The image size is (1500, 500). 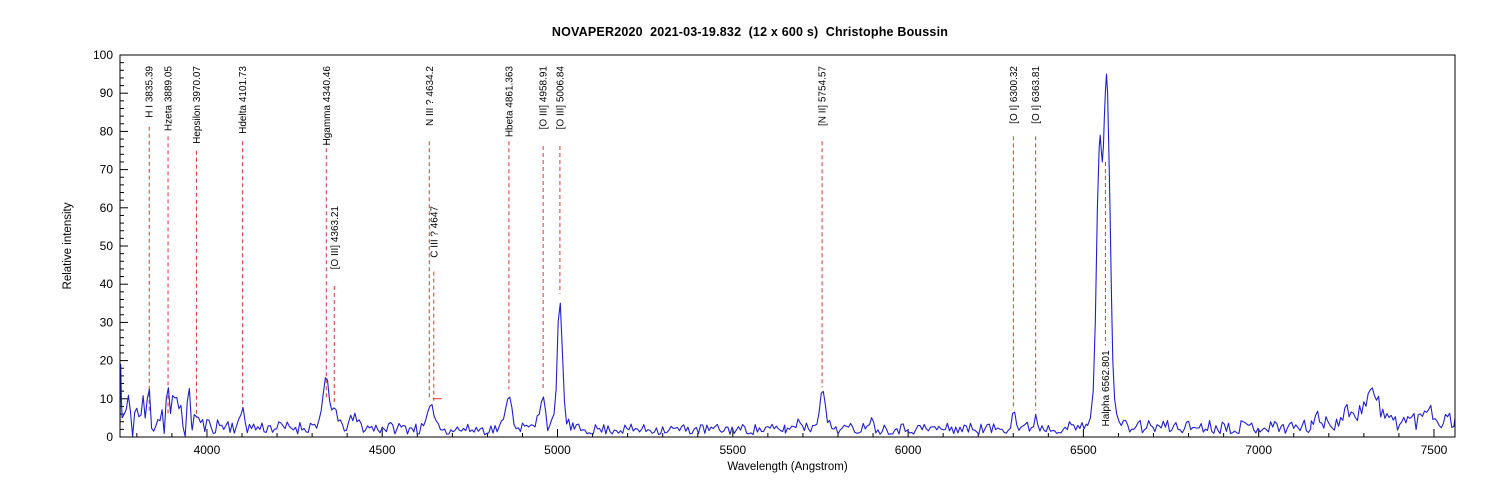 I want to click on emission-line-label: [O III] 4363.21, so click(x=335, y=238).